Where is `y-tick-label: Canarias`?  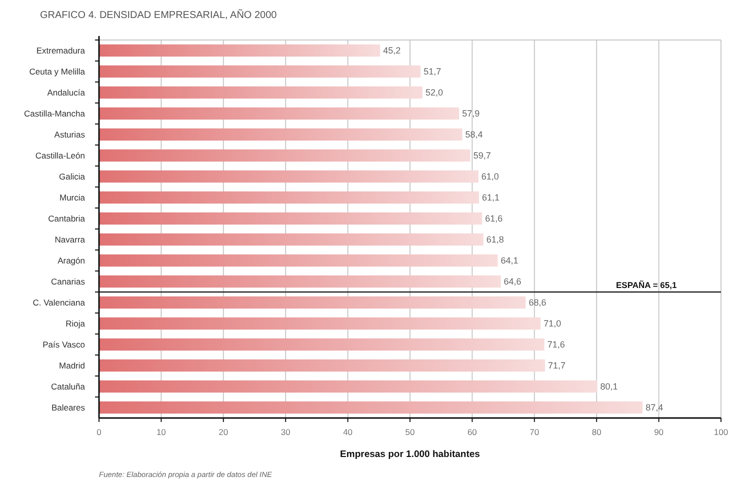 y-tick-label: Canarias is located at coordinates (67, 281).